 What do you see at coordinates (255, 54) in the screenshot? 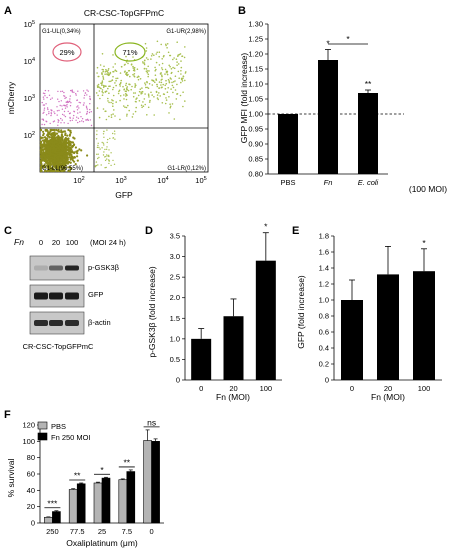
I see `y-tick-label: 1.20` at bounding box center [255, 54].